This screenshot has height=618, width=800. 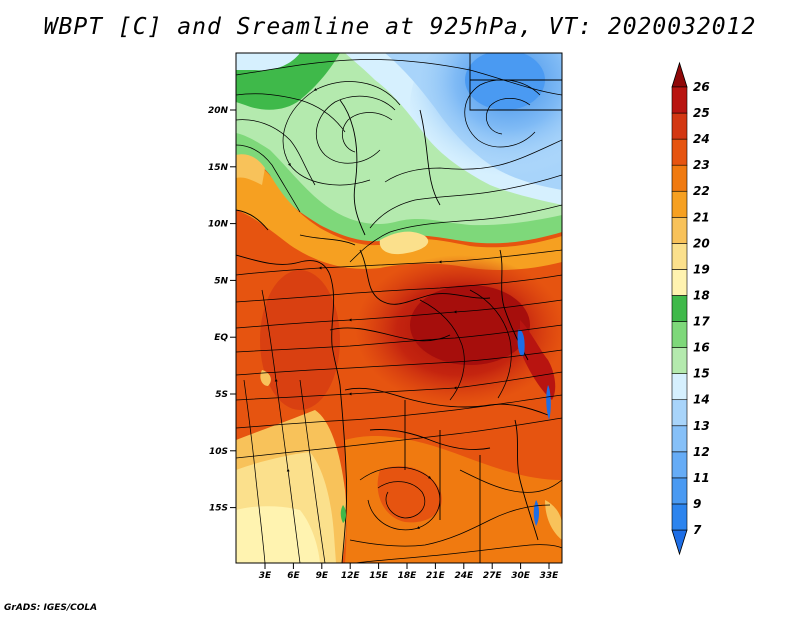 What do you see at coordinates (218, 225) in the screenshot?
I see `lat-tick-label: 10N` at bounding box center [218, 225].